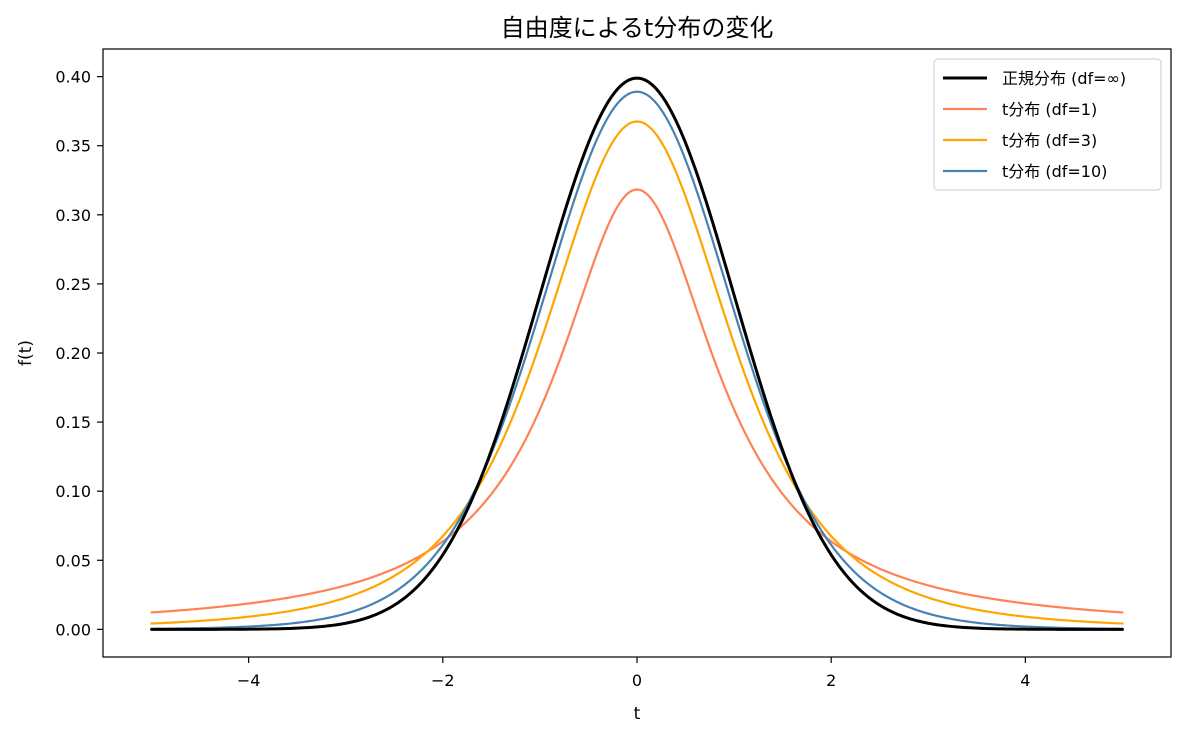 This screenshot has height=736, width=1185. I want to click on legend-box, so click(1047, 124).